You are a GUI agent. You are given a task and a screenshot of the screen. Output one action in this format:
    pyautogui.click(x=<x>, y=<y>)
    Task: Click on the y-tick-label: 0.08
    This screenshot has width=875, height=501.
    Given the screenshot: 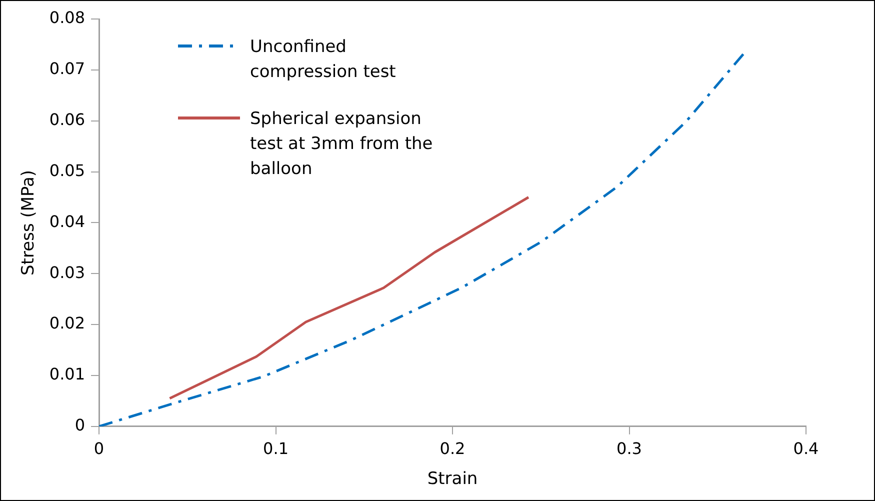 What is the action you would take?
    pyautogui.click(x=67, y=18)
    